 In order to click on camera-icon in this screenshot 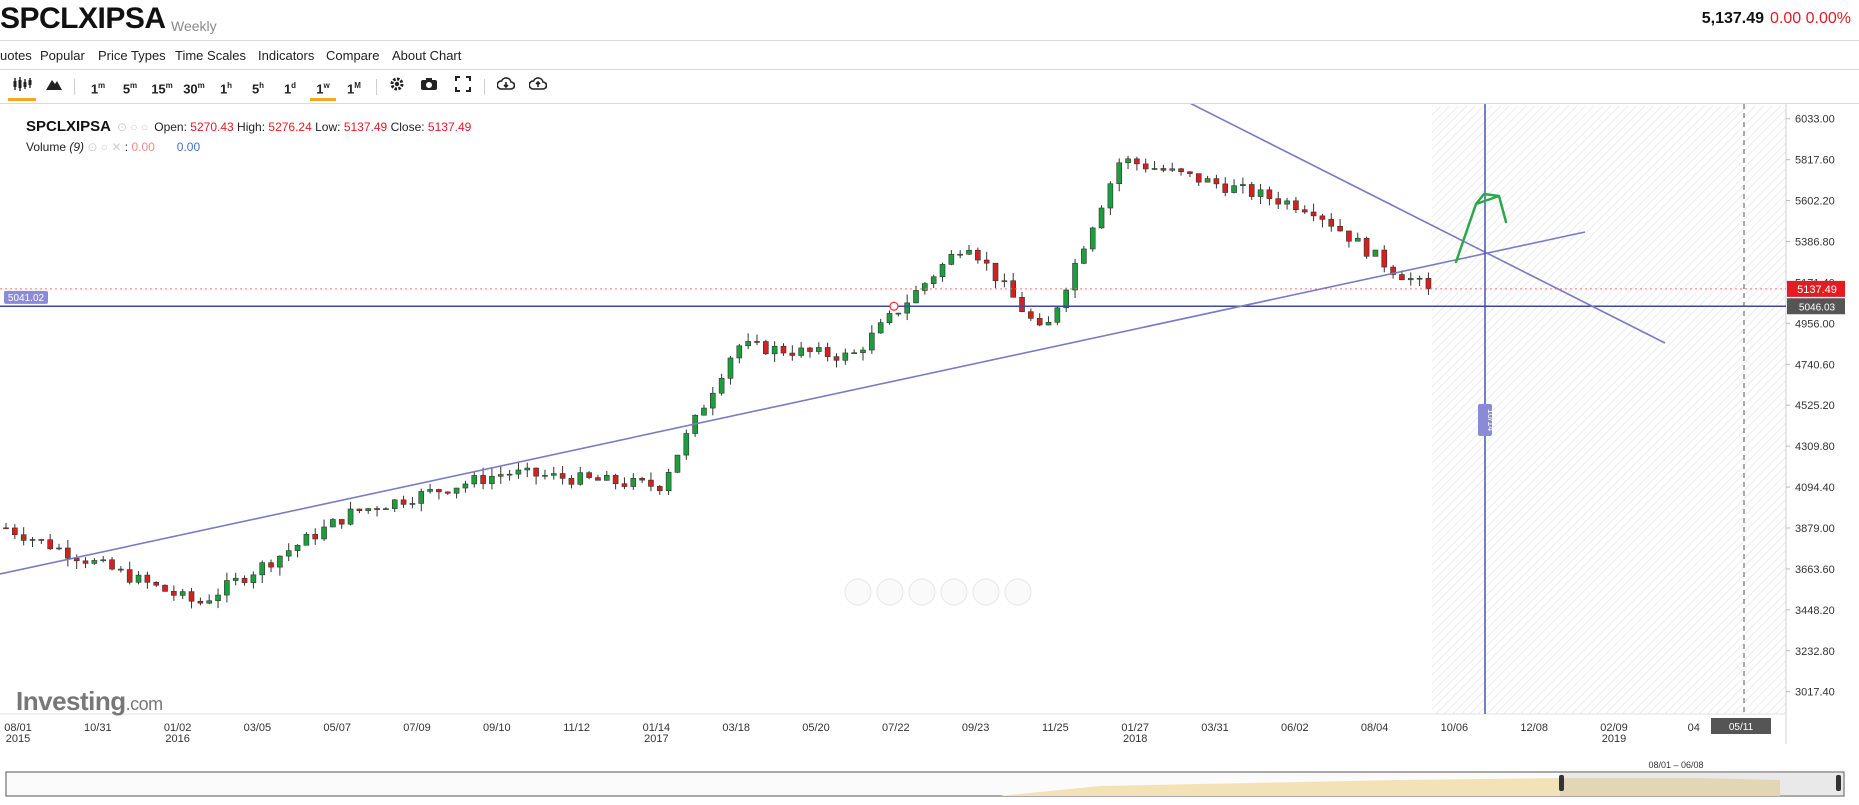, I will do `click(429, 87)`.